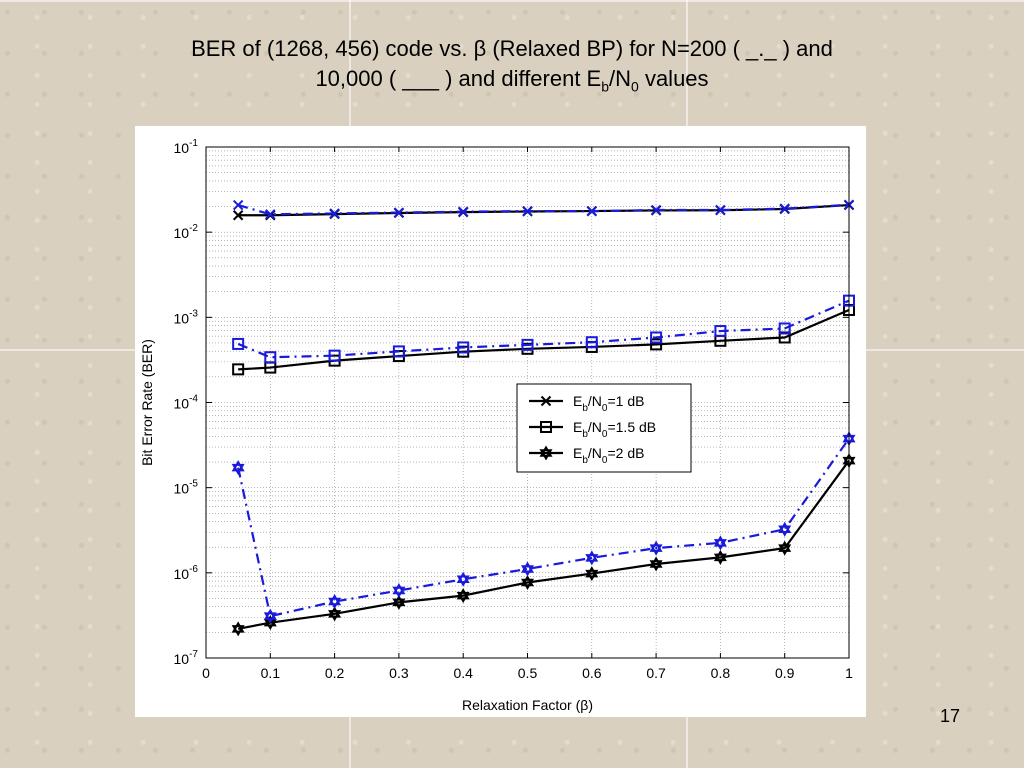 This screenshot has height=768, width=1024. I want to click on legend-sub: 0, so click(605, 408).